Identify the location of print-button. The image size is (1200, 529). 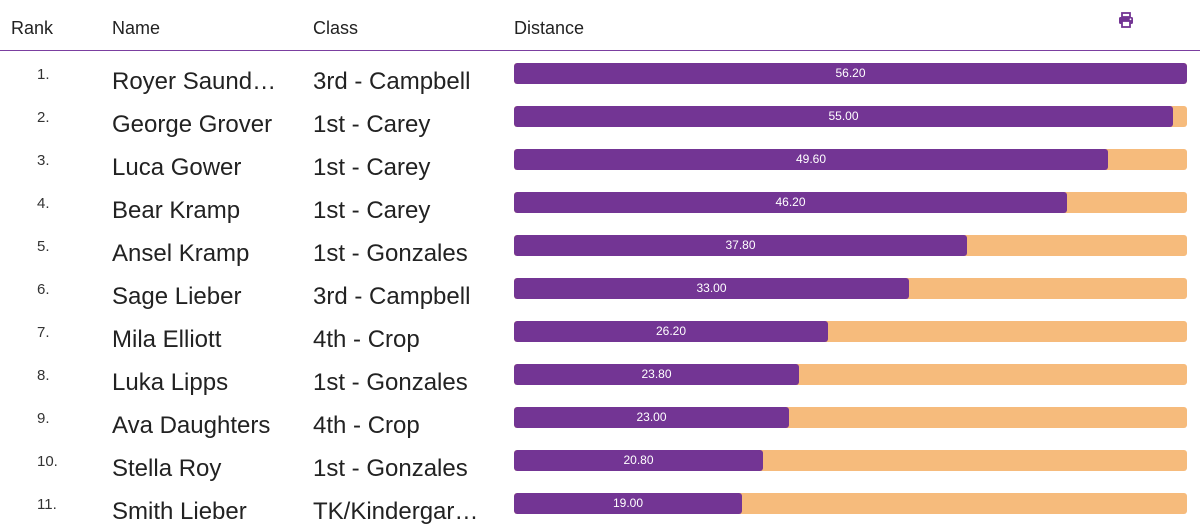
(1126, 20).